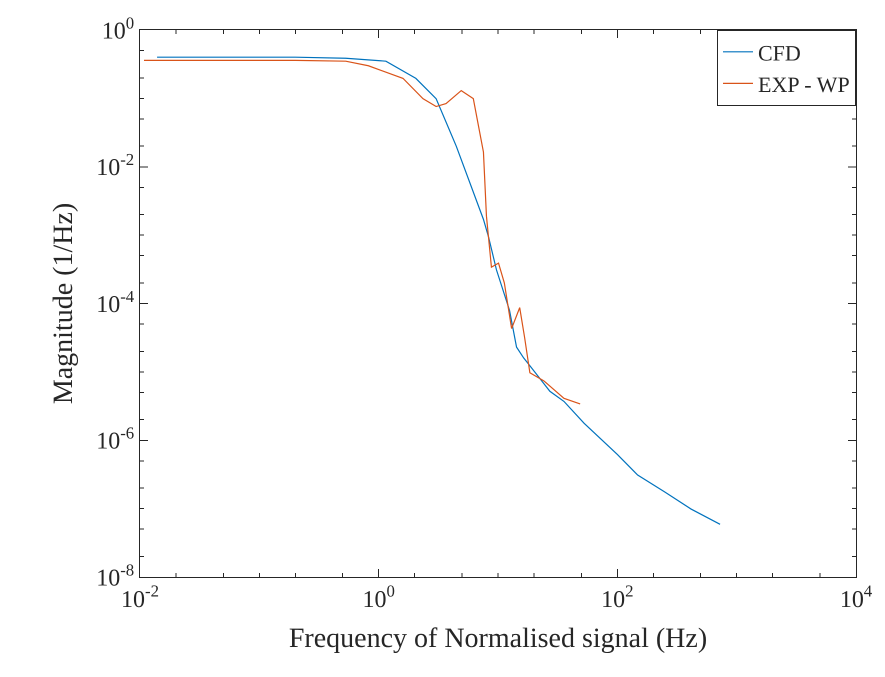 The width and height of the screenshot is (885, 677). I want to click on y-tick-label: 10$^{-2}$, so click(115, 166).